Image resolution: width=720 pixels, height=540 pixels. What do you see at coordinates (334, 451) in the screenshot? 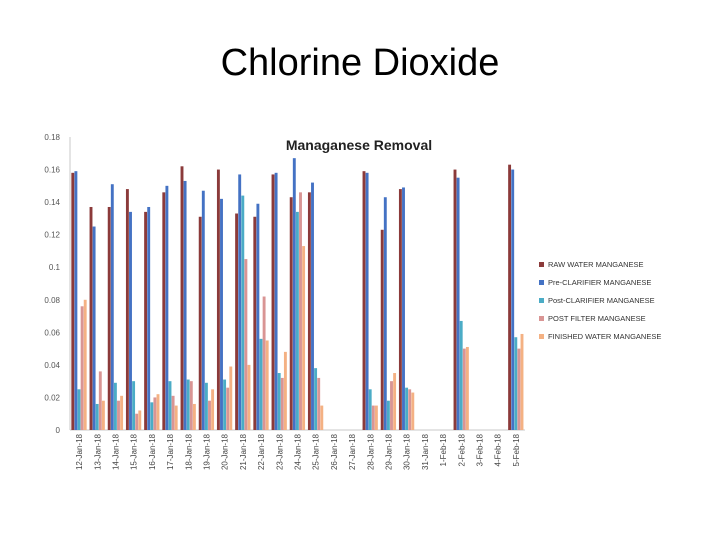
I see `x-tick-label: 26-Jan-18` at bounding box center [334, 451].